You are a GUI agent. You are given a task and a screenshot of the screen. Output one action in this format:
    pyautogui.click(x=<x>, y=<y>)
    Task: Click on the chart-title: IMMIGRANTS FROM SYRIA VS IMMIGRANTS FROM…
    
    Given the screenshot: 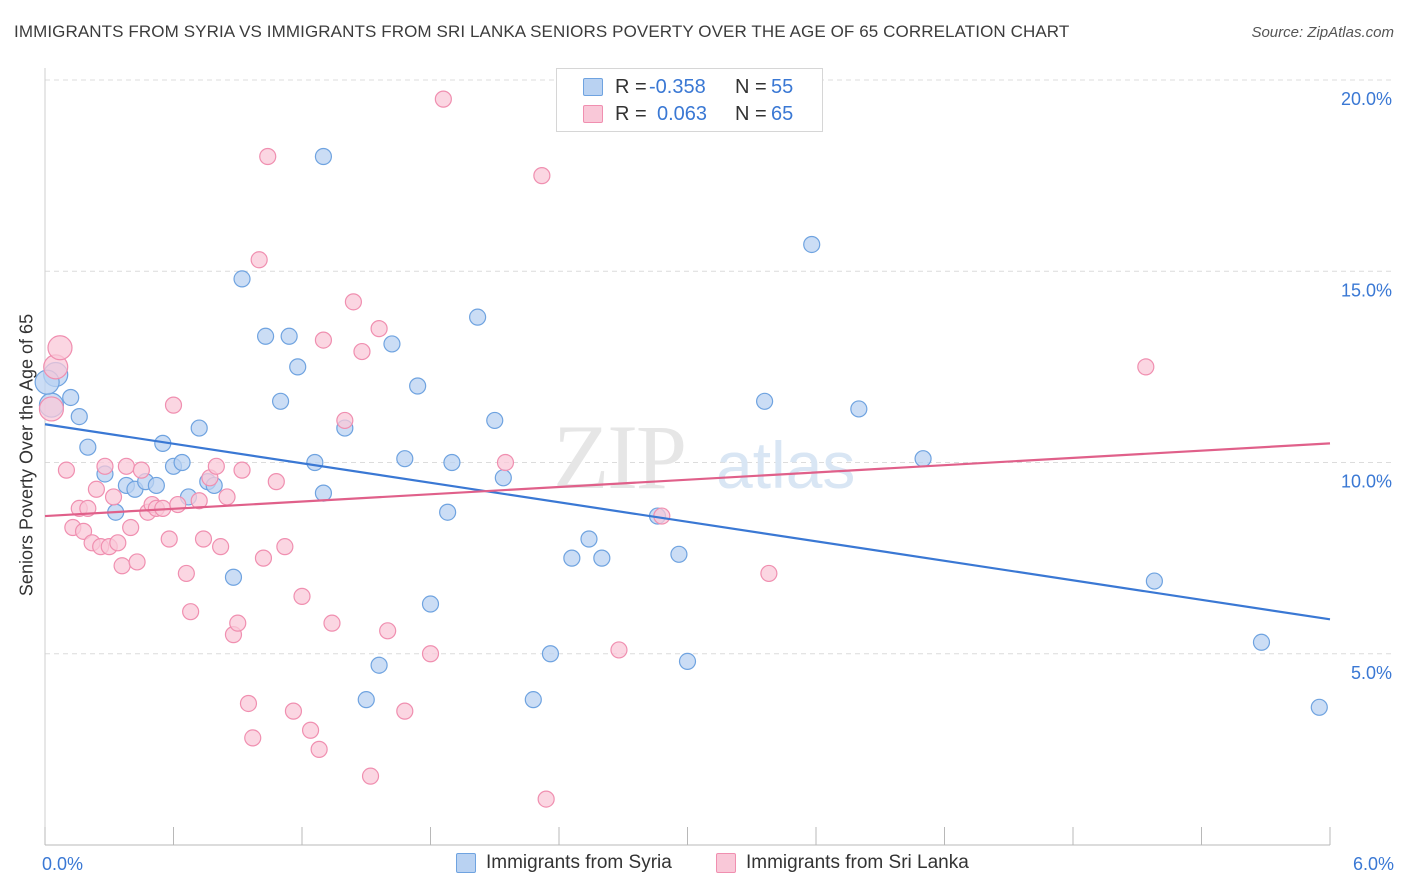 What is the action you would take?
    pyautogui.click(x=542, y=31)
    